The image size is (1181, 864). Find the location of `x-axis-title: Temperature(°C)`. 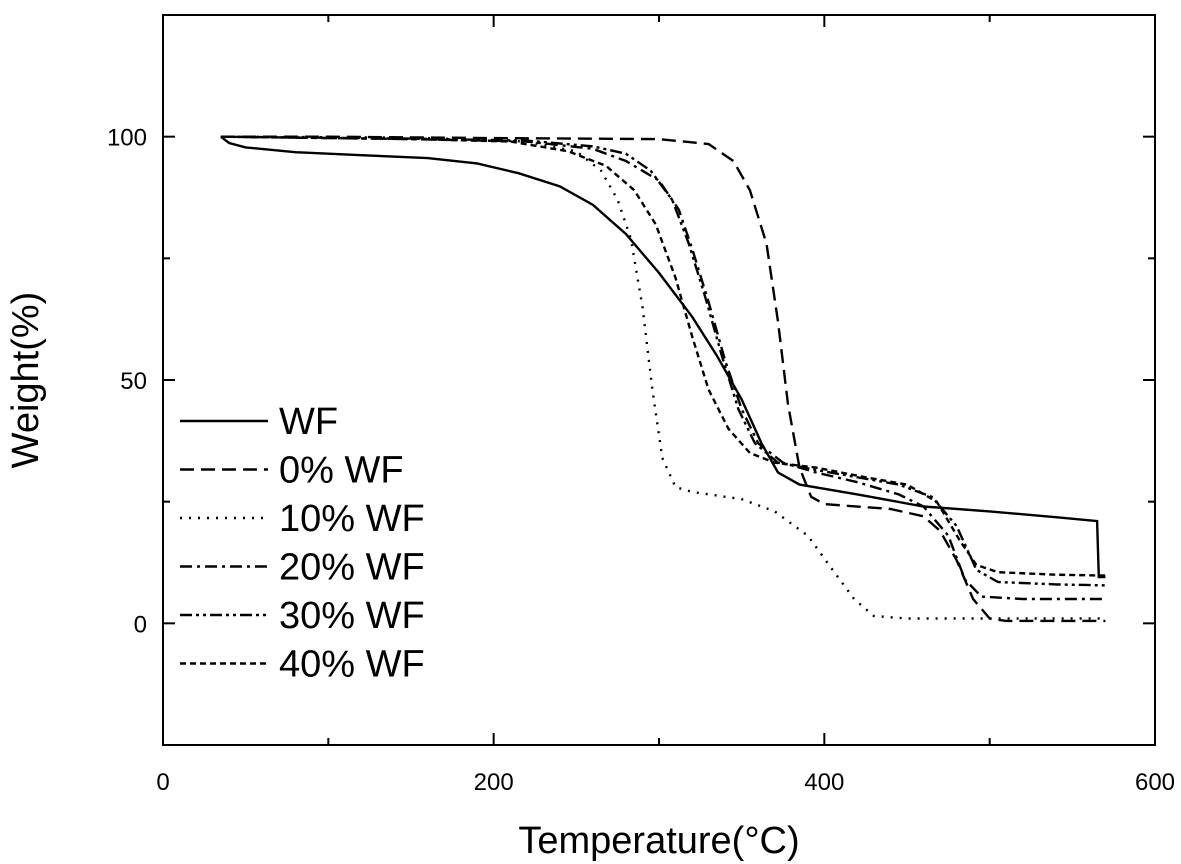

x-axis-title: Temperature(°C) is located at coordinates (658, 841).